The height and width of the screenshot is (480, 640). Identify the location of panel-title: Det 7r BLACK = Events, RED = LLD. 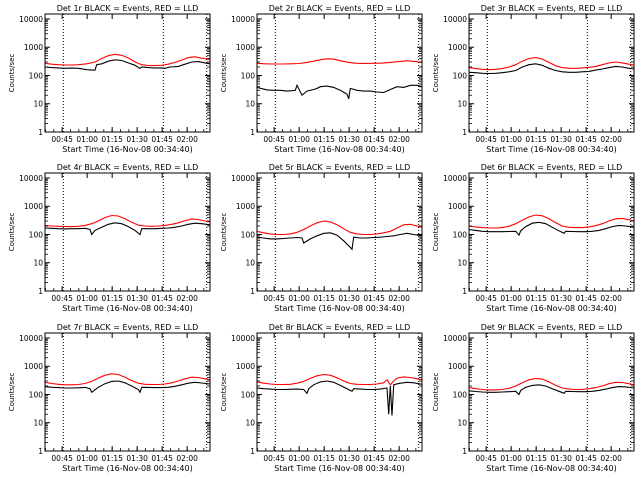
(128, 327).